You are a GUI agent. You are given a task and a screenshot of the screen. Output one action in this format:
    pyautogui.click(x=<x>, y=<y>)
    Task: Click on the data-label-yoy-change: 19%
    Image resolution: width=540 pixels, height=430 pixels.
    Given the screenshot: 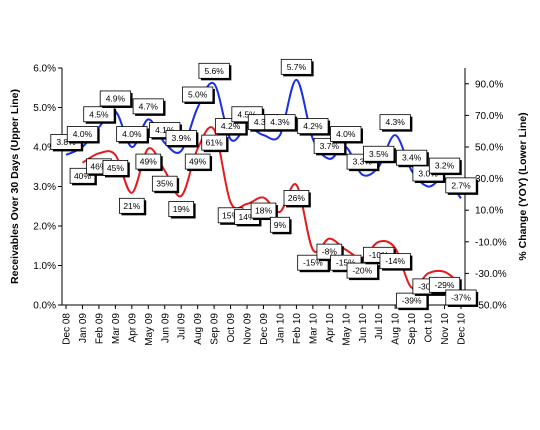 What is the action you would take?
    pyautogui.click(x=181, y=209)
    